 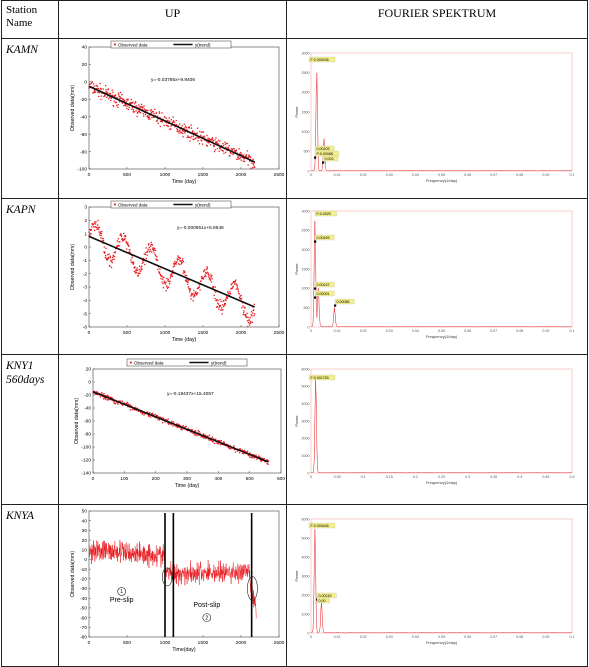 What do you see at coordinates (203, 333) in the screenshot?
I see `x-tick-label: 1500` at bounding box center [203, 333].